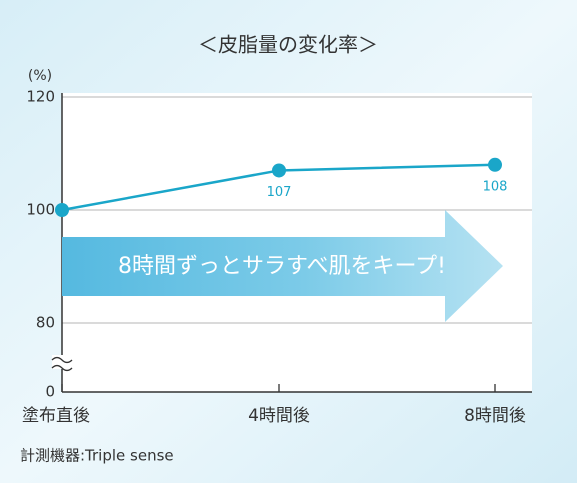  What do you see at coordinates (40, 97) in the screenshot?
I see `y-tick-label: 120` at bounding box center [40, 97].